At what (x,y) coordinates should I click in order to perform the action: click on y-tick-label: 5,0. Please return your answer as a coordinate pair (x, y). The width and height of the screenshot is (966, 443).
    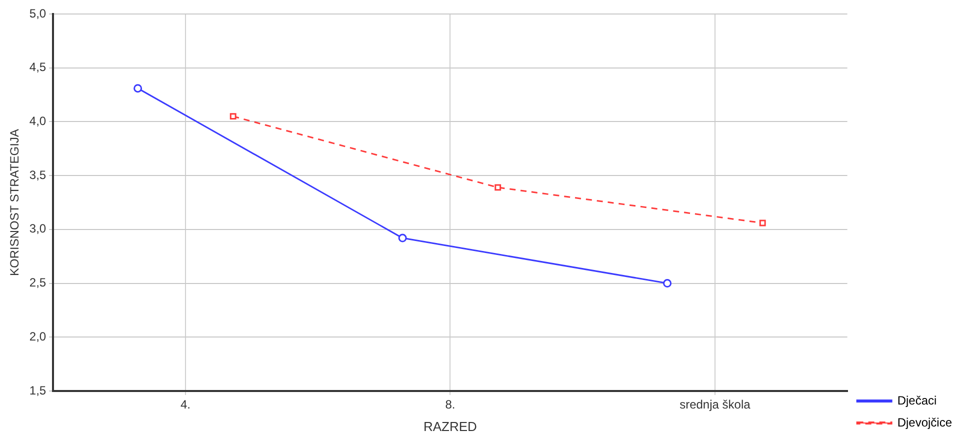
    Looking at the image, I should click on (37, 13).